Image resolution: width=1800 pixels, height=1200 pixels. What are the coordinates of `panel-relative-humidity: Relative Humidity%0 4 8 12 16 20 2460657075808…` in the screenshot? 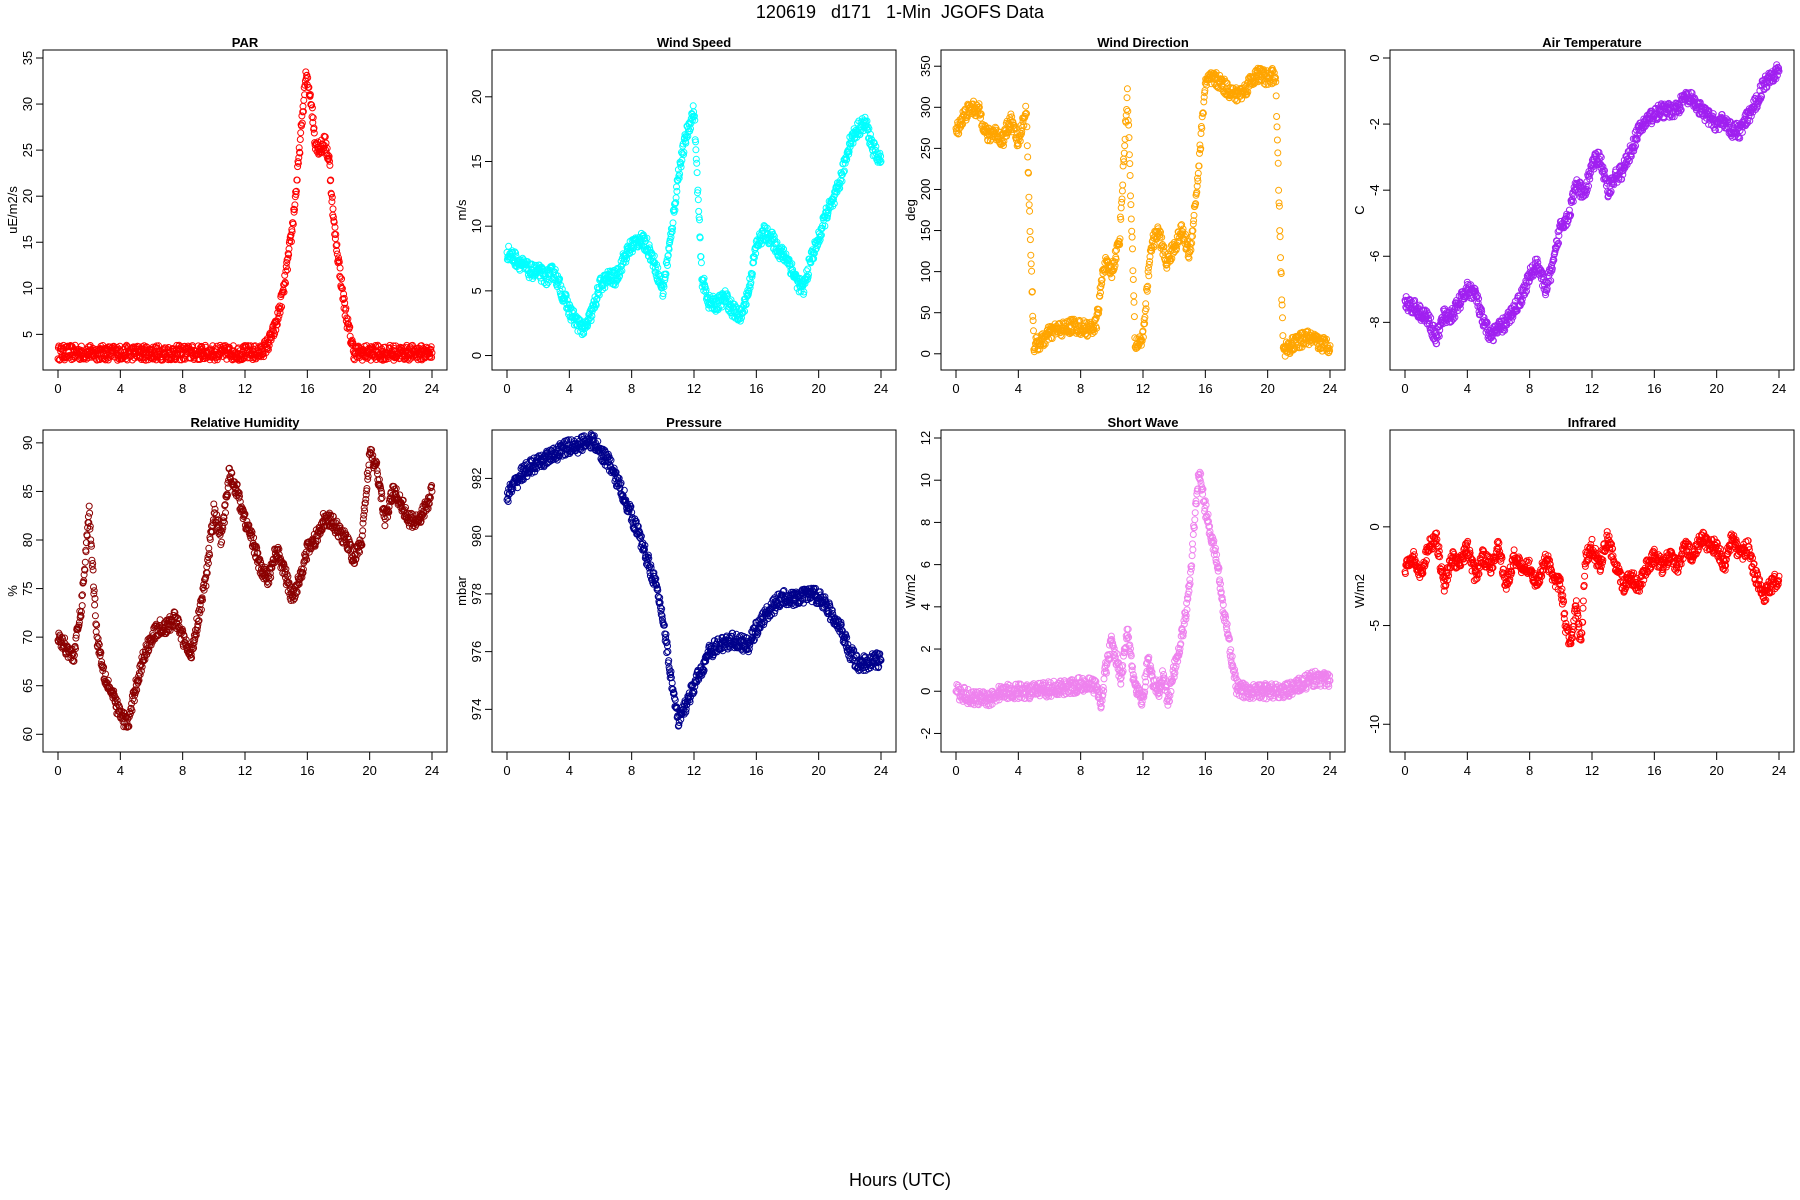 It's located at (226, 596).